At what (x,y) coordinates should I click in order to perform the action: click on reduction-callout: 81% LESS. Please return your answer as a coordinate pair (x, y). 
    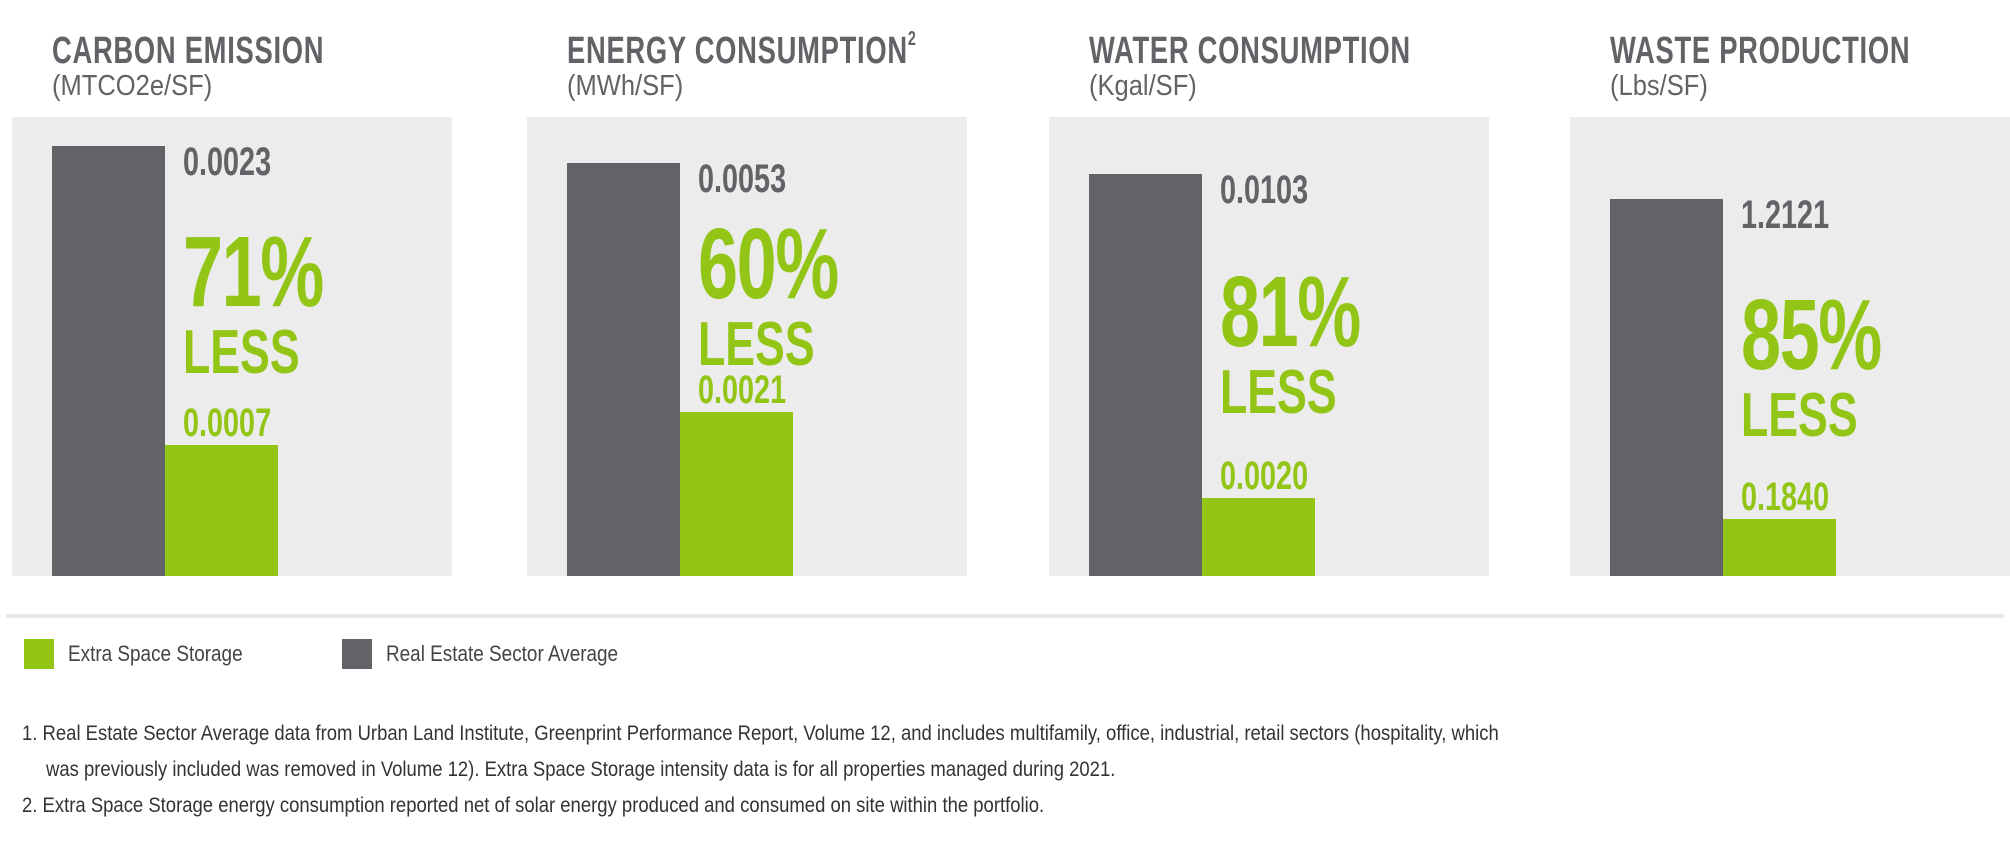
    Looking at the image, I should click on (1290, 341).